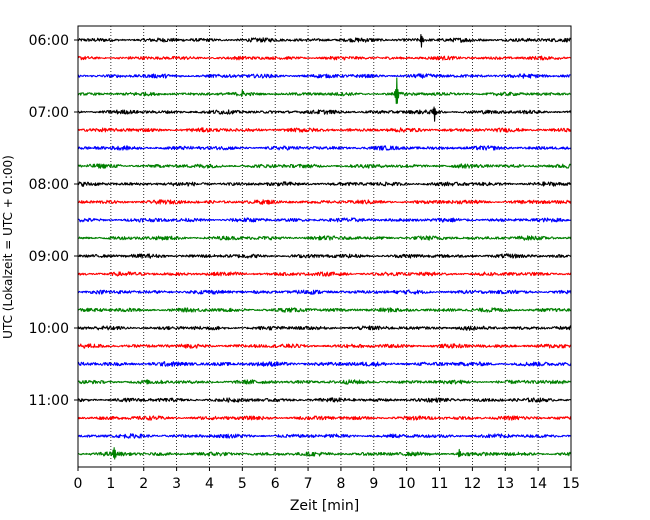 The width and height of the screenshot is (650, 520). I want to click on x-tick-label: 5, so click(242, 484).